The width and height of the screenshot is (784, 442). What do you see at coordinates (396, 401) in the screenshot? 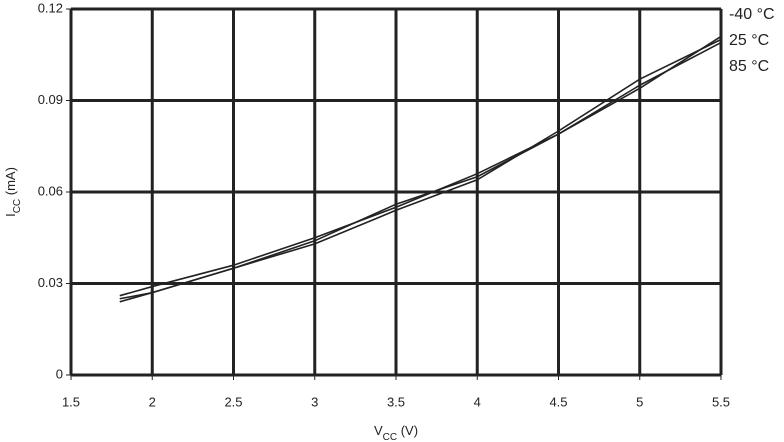
I see `x-tick-label: 3.5` at bounding box center [396, 401].